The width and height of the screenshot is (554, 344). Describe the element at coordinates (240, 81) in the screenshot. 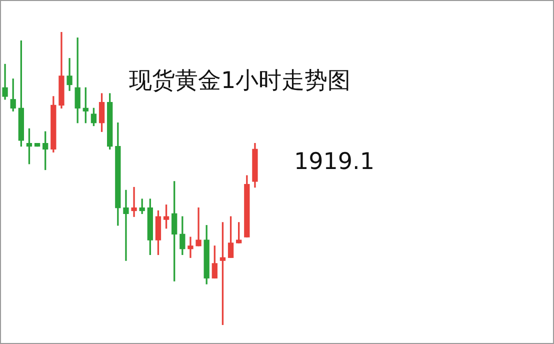

I see `text: 现货黄金1小时走势图` at that location.